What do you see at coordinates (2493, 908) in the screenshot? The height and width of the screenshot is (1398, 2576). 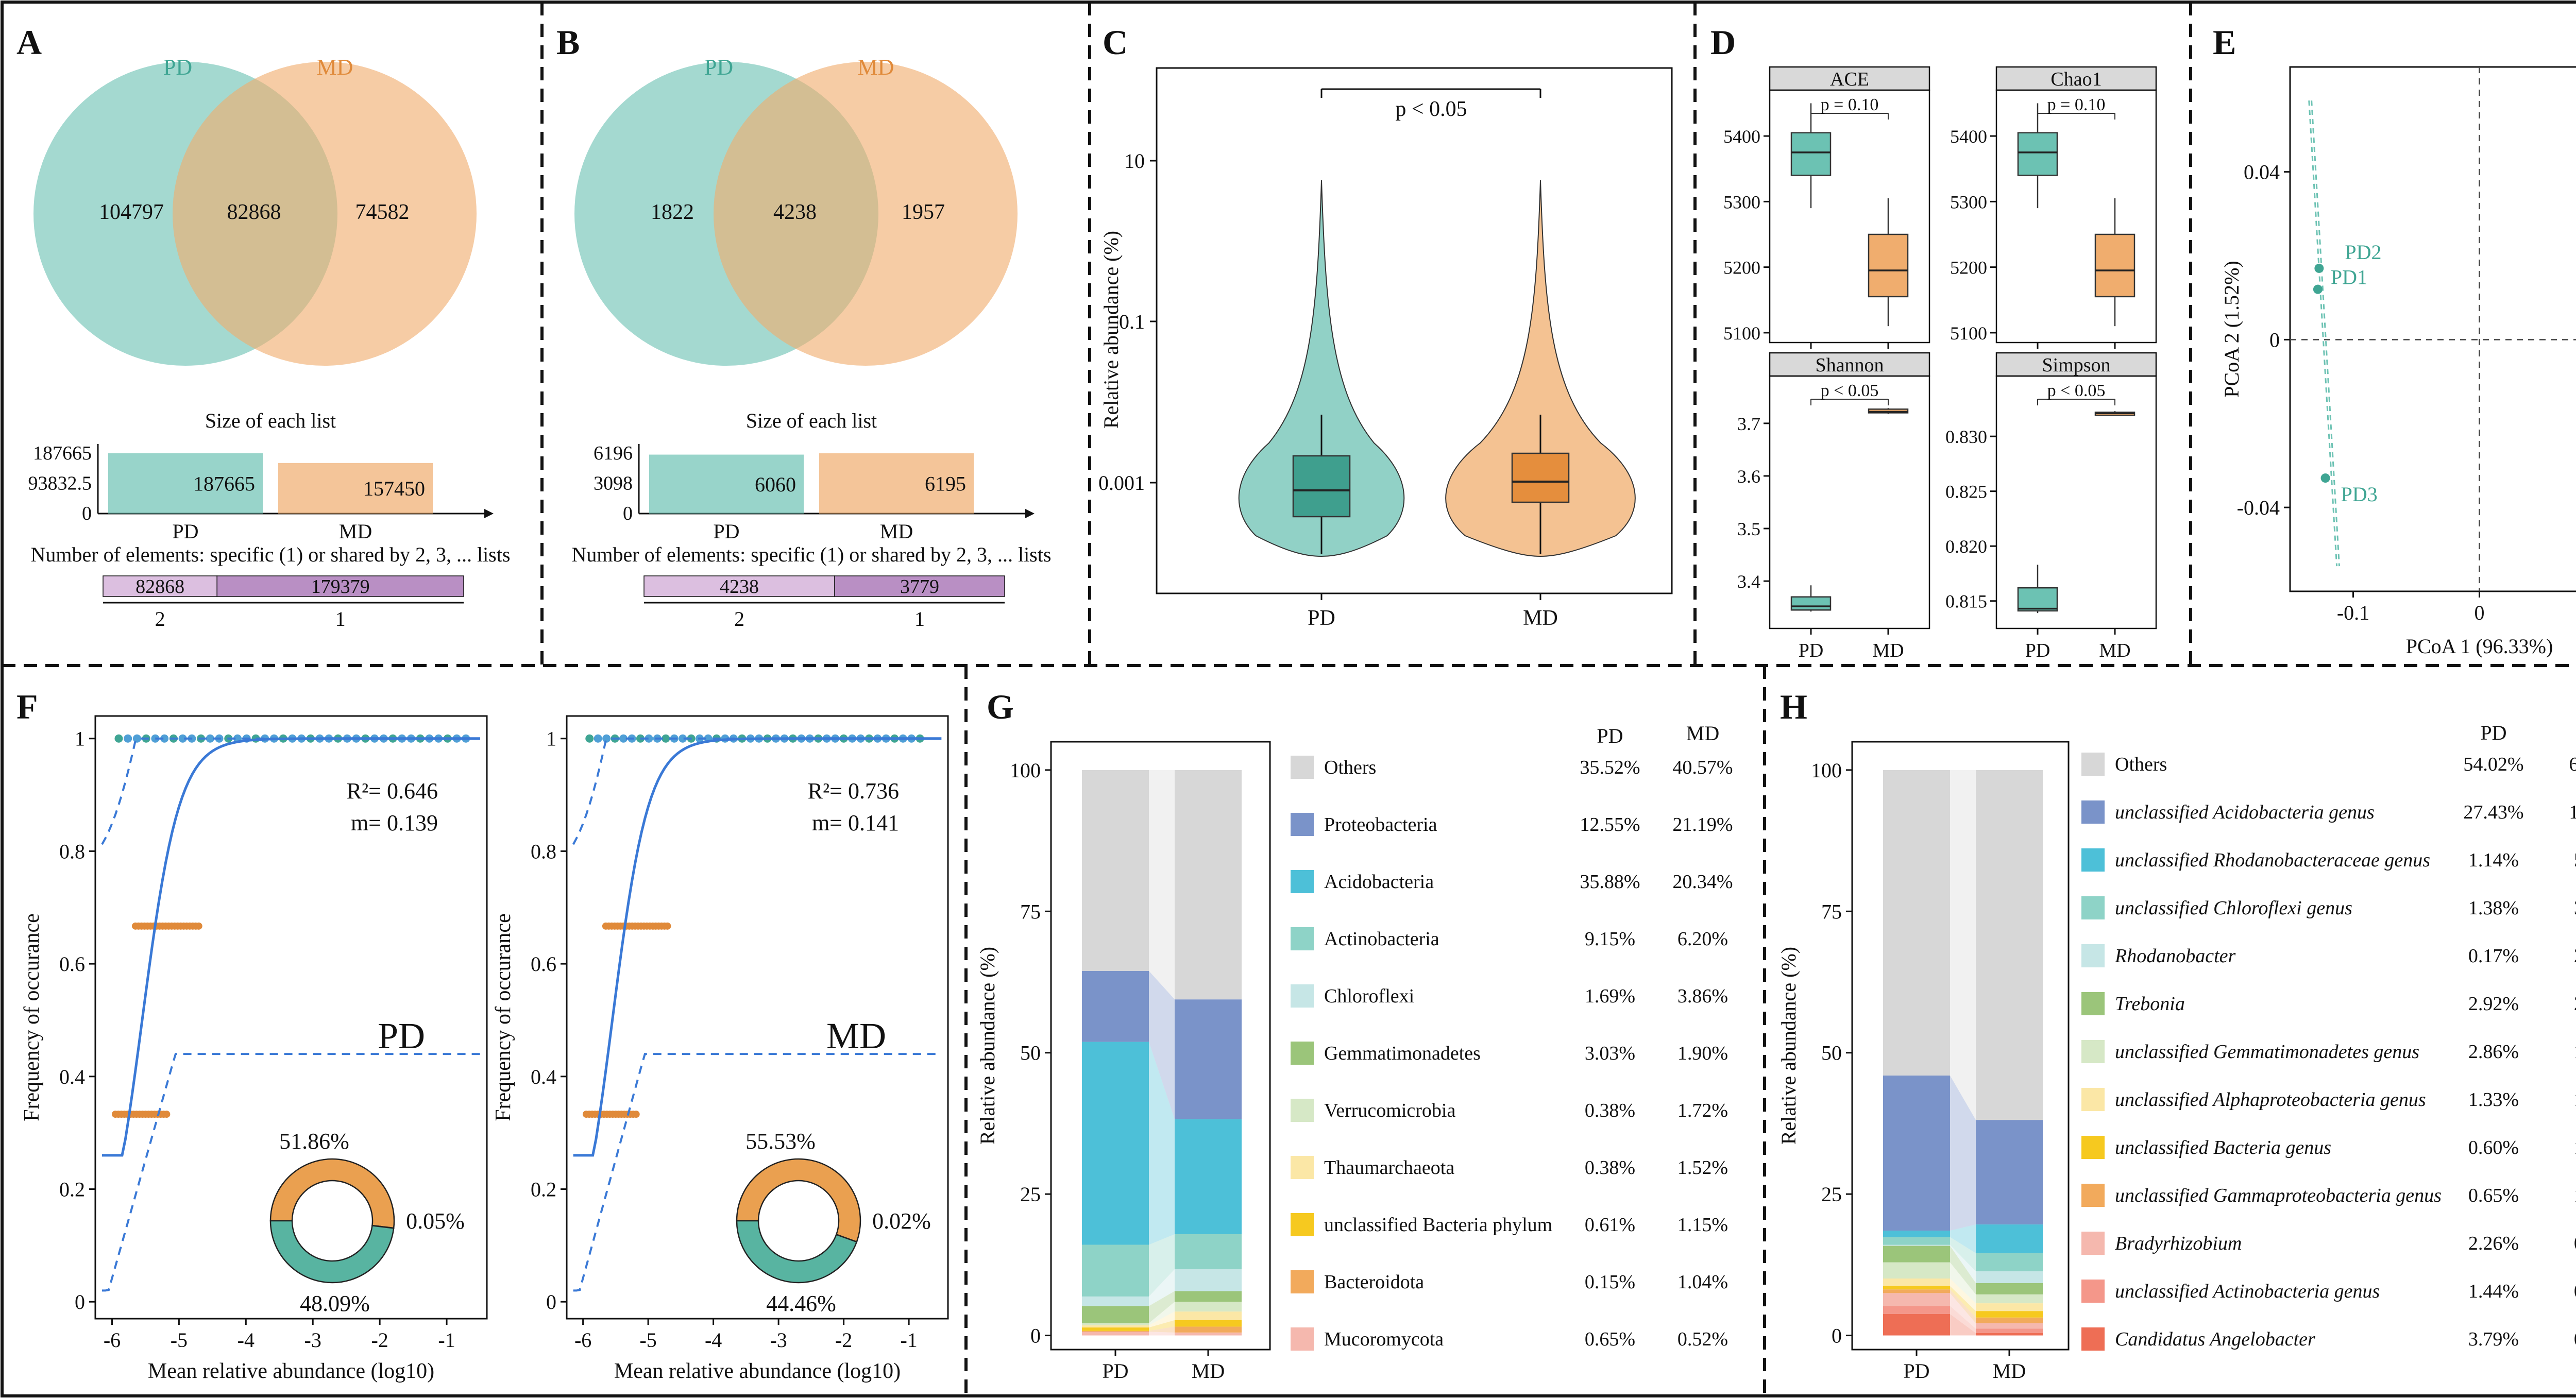 I see `legend-value-pd: 1.38%` at bounding box center [2493, 908].